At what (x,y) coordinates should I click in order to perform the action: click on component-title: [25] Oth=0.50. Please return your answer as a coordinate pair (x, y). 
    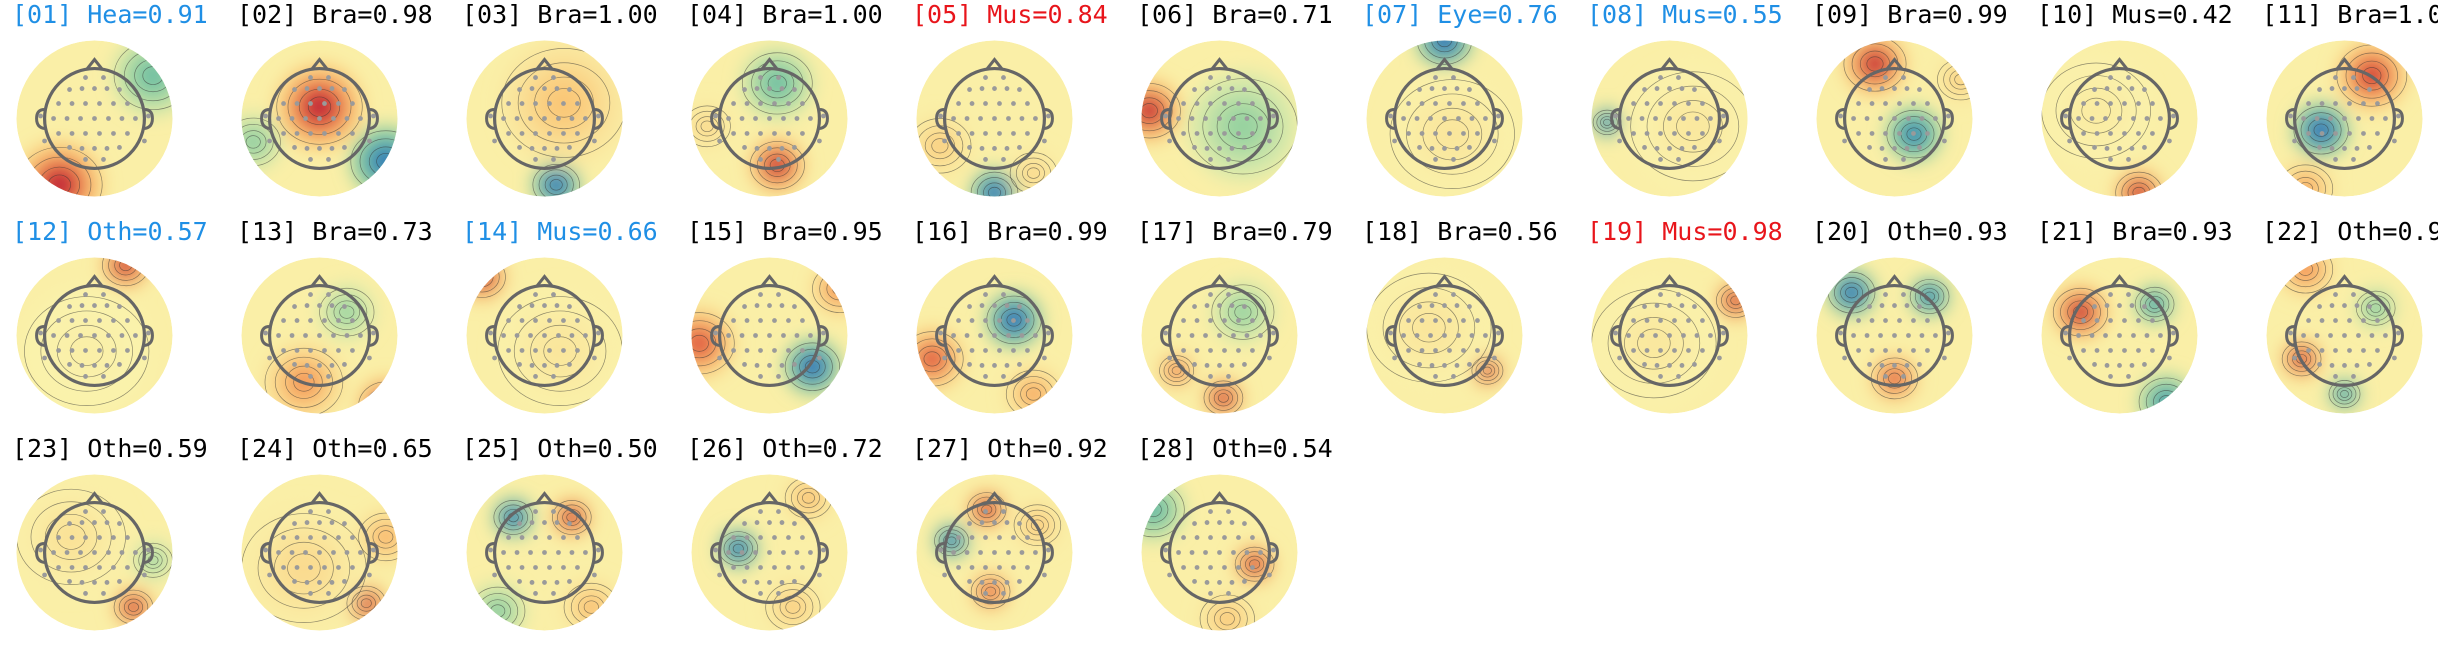
    Looking at the image, I should click on (560, 448).